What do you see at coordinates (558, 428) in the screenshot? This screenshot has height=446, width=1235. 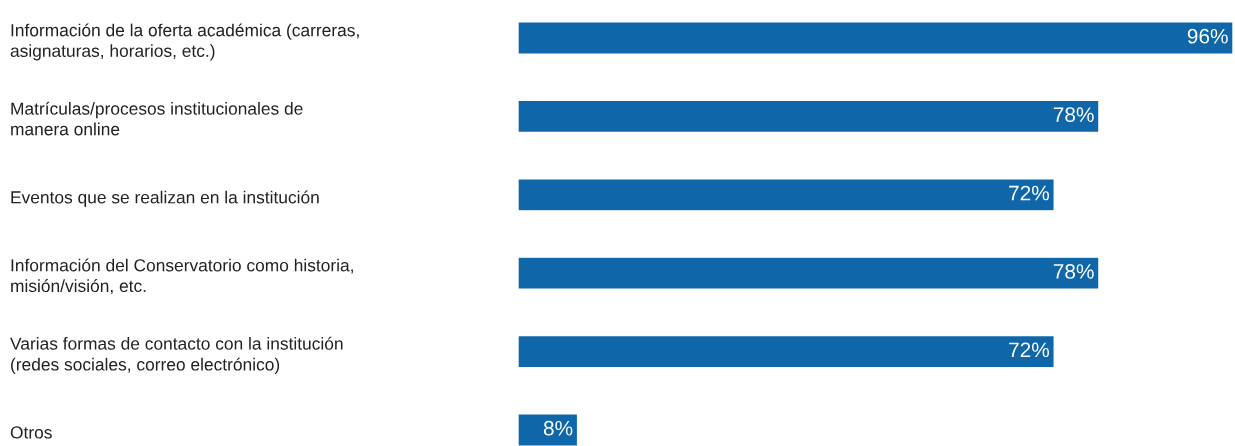 I see `data-label: 8%` at bounding box center [558, 428].